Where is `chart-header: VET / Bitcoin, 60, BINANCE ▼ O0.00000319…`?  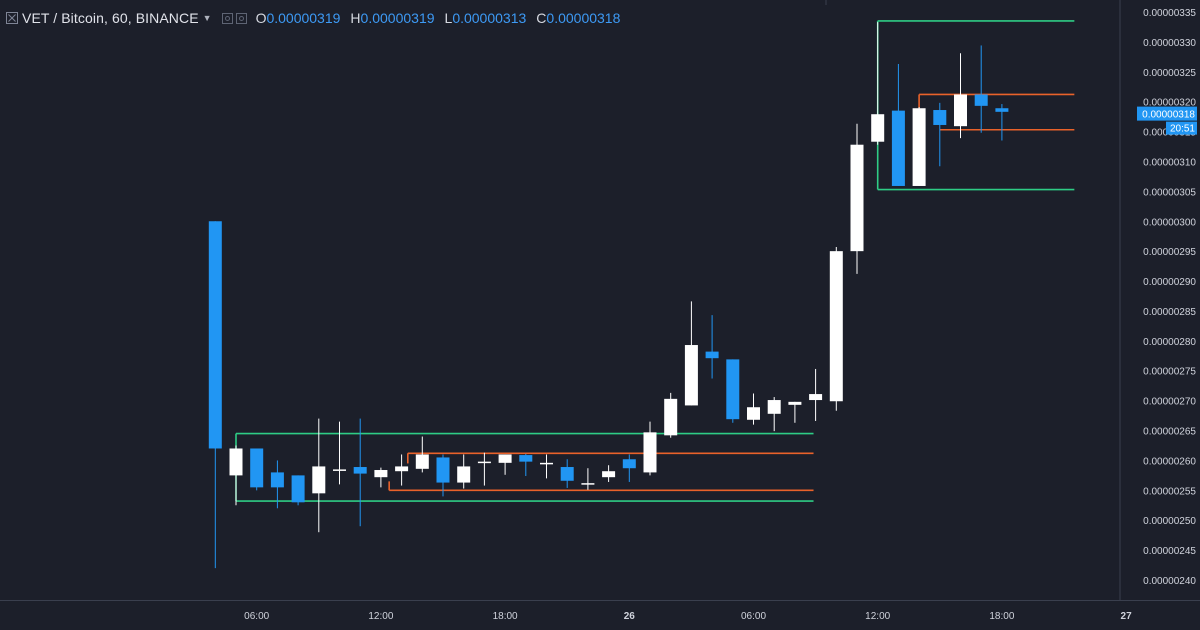 chart-header: VET / Bitcoin, 60, BINANCE ▼ O0.00000319… is located at coordinates (560, 18).